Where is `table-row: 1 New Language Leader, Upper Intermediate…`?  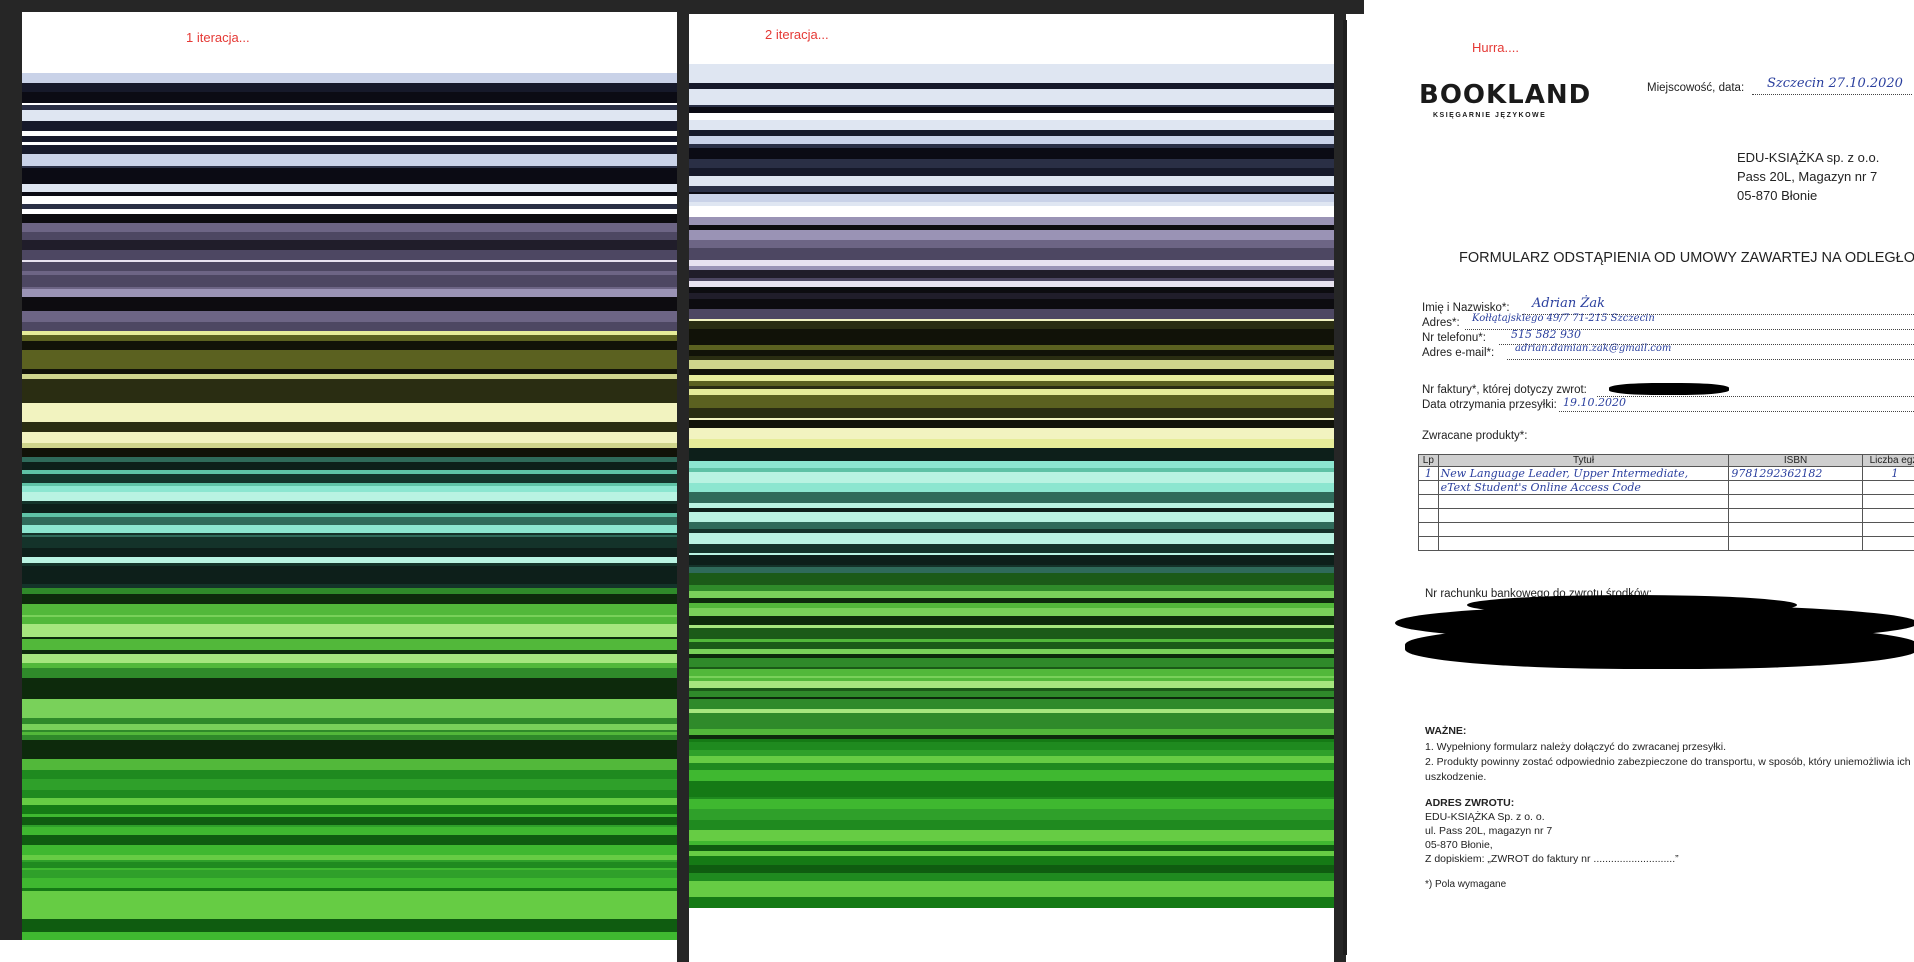 table-row: 1 New Language Leader, Upper Intermediate… is located at coordinates (1666, 473).